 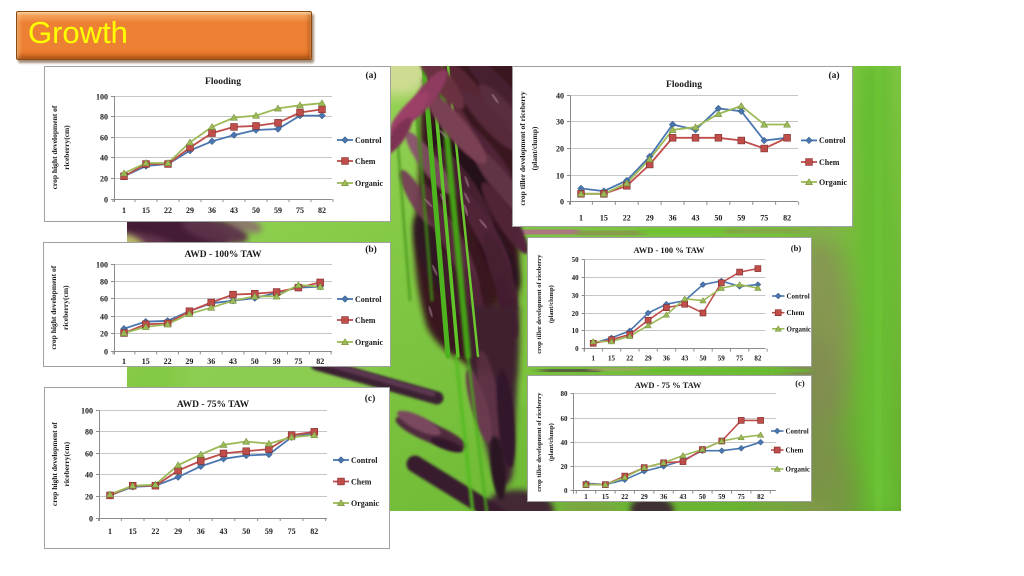 I want to click on svg-text: AWD - 75% TAW, so click(x=213, y=405).